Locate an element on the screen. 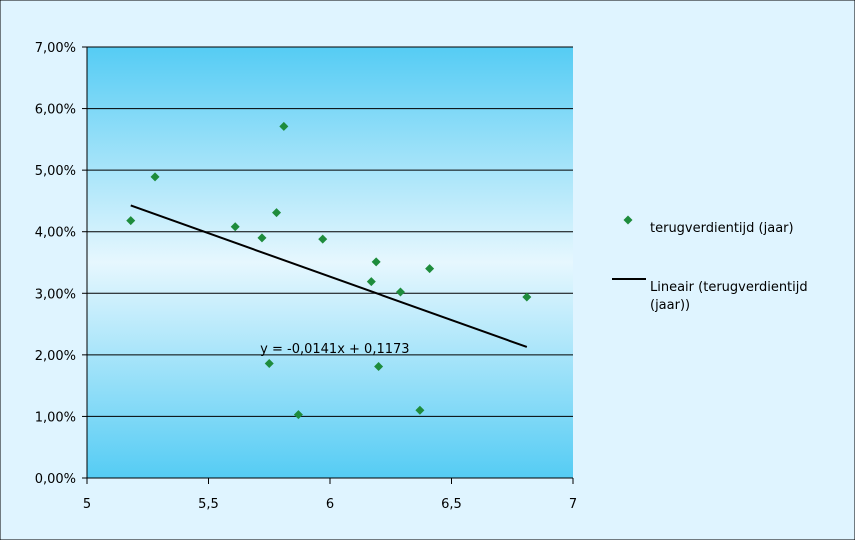 This screenshot has width=855, height=545. x-tick-label: 5 is located at coordinates (87, 504).